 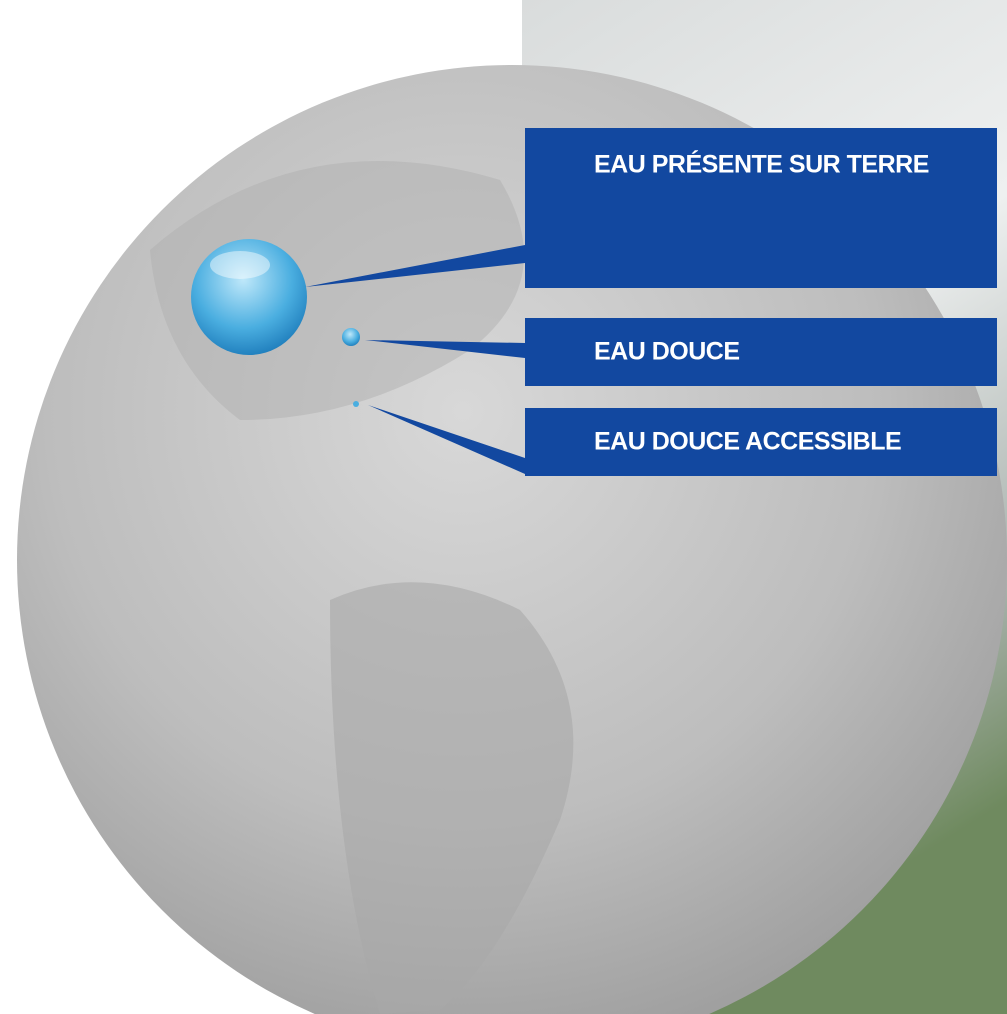 What do you see at coordinates (761, 164) in the screenshot?
I see `label: EAU PRÉSENTE SUR TERRE` at bounding box center [761, 164].